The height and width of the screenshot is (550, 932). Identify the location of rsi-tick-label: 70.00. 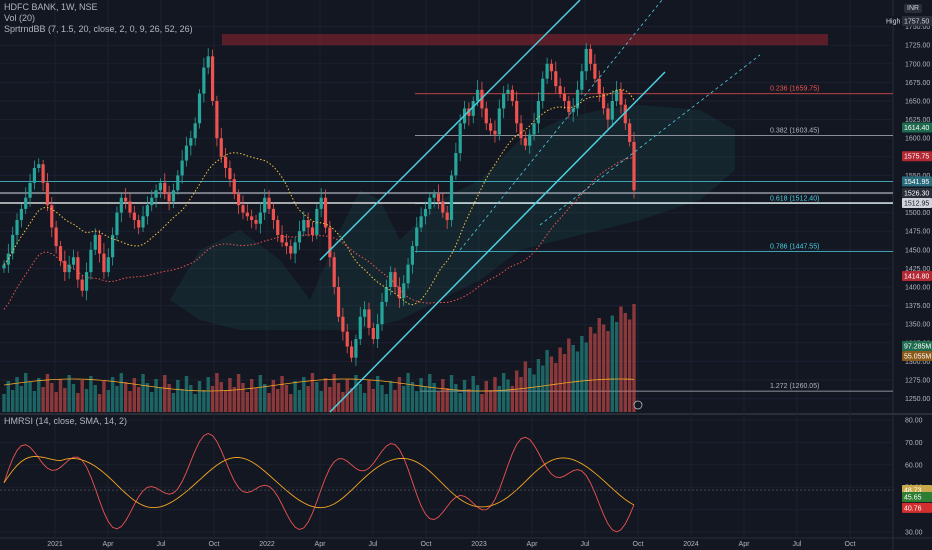
(914, 443).